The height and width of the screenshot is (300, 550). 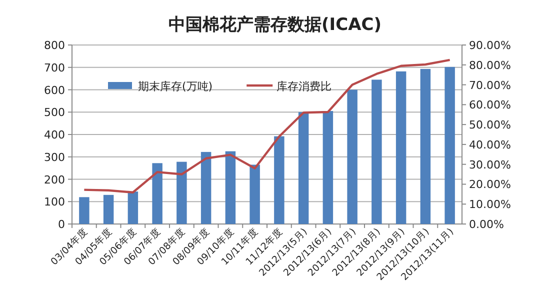 I want to click on ytick: 400, so click(x=54, y=135).